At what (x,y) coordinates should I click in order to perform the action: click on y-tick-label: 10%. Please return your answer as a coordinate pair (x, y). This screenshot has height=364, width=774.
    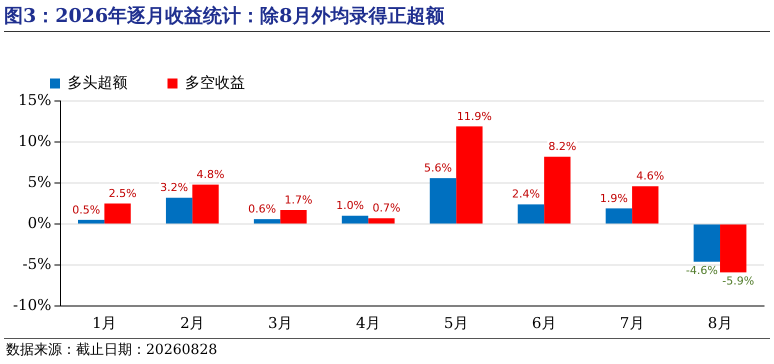
    Looking at the image, I should click on (35, 141).